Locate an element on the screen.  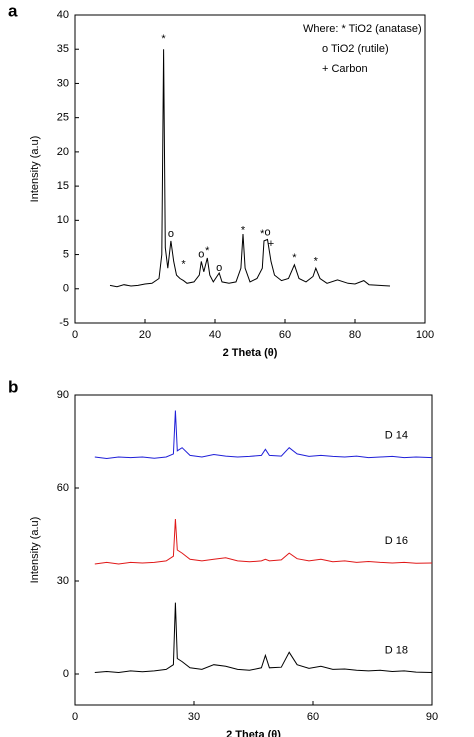
series-label: D 16 is located at coordinates (396, 541).